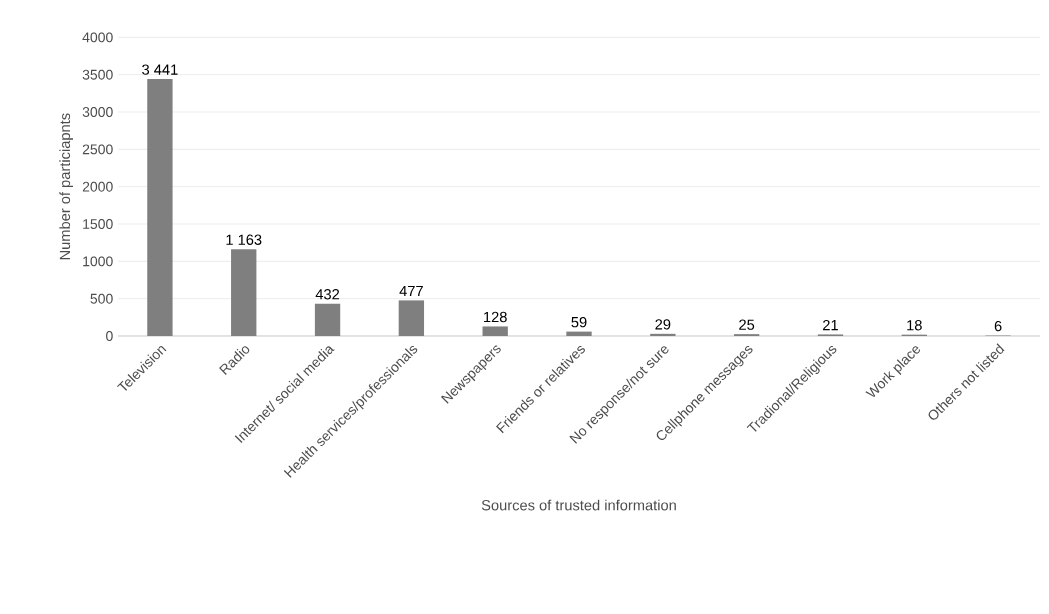 This screenshot has width=1049, height=614. What do you see at coordinates (578, 505) in the screenshot?
I see `x-axis-title: Sources of trusted information` at bounding box center [578, 505].